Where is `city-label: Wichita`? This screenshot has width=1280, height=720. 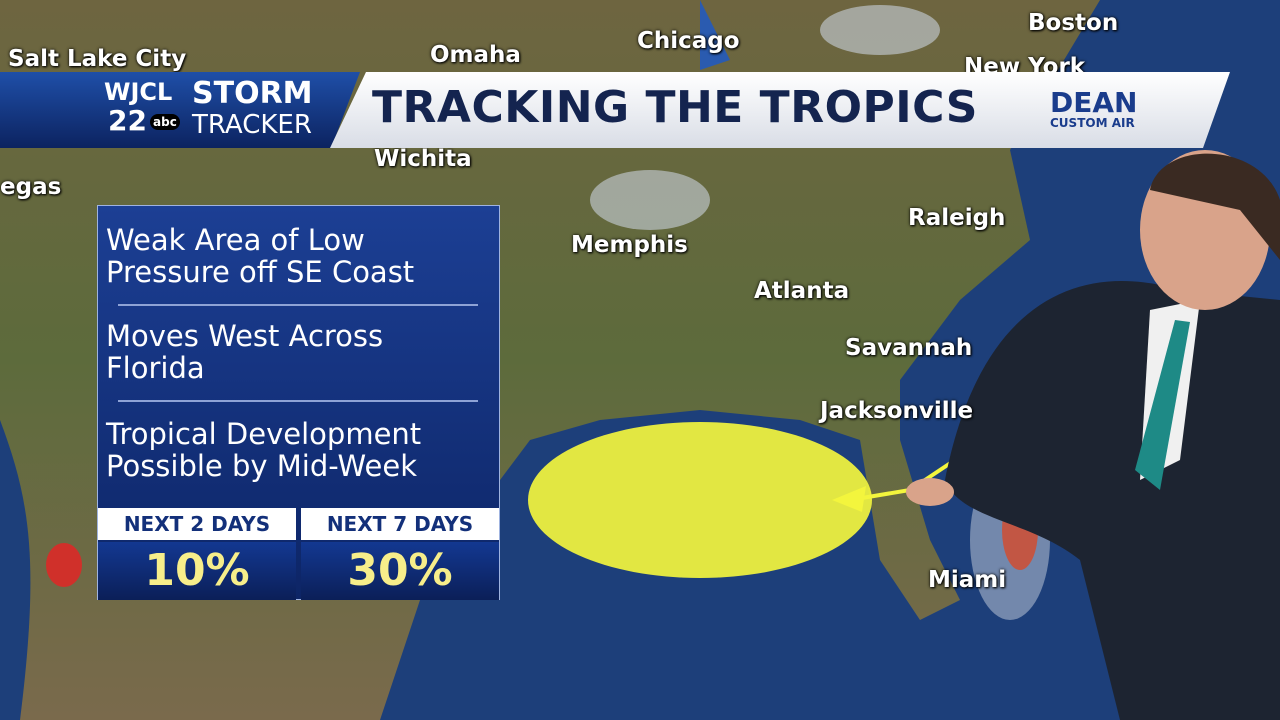
city-label: Wichita is located at coordinates (423, 159).